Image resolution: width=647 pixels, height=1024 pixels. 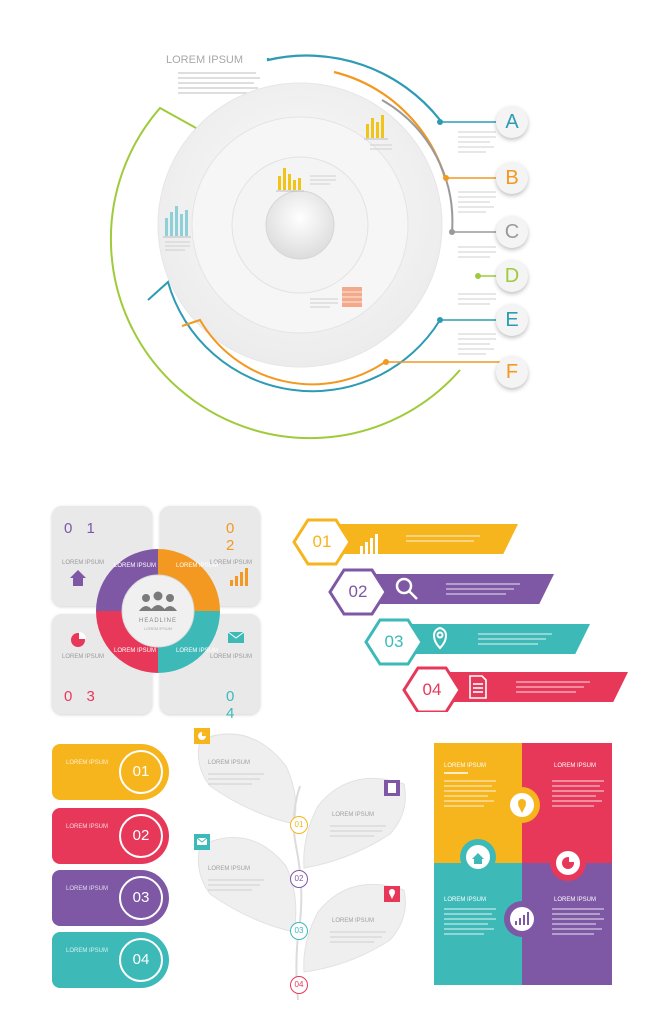 What do you see at coordinates (299, 931) in the screenshot?
I see `tree-node: 03` at bounding box center [299, 931].